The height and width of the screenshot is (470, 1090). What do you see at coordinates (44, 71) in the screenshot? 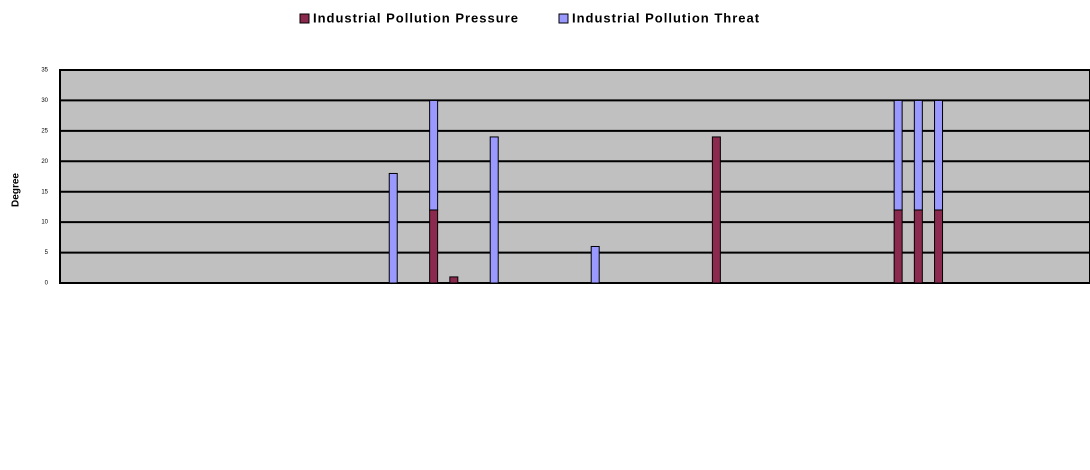
I see `y-tick-label: 35` at bounding box center [44, 71].